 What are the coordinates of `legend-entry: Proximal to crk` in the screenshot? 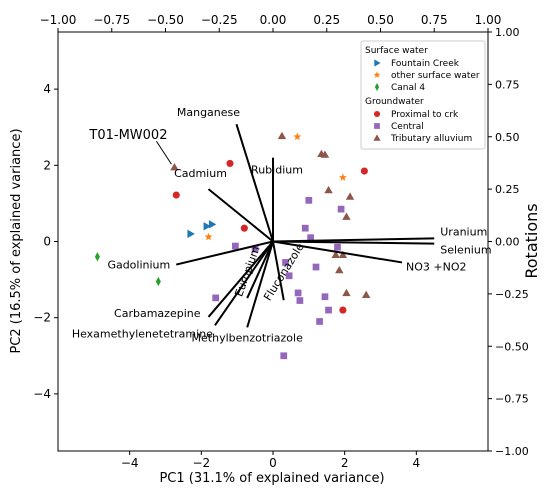 It's located at (425, 115).